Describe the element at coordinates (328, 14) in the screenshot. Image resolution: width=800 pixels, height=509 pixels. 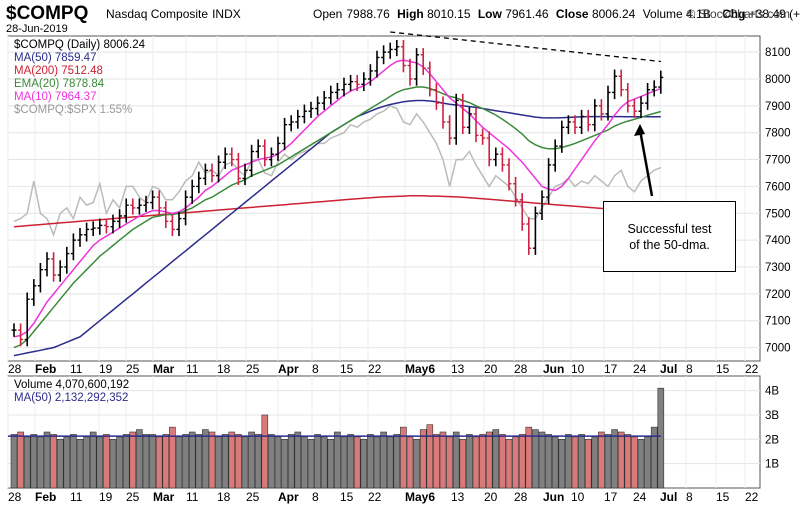
I see `open-label: Open` at that location.